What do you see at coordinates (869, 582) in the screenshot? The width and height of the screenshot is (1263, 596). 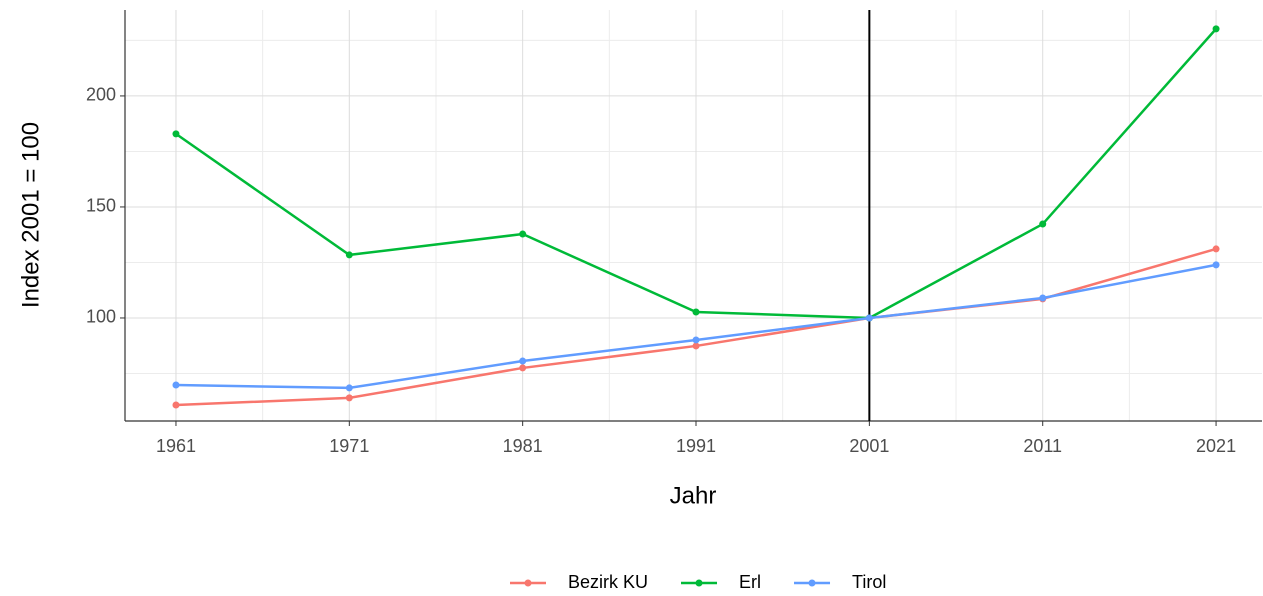 I see `legend-label: Tirol` at bounding box center [869, 582].